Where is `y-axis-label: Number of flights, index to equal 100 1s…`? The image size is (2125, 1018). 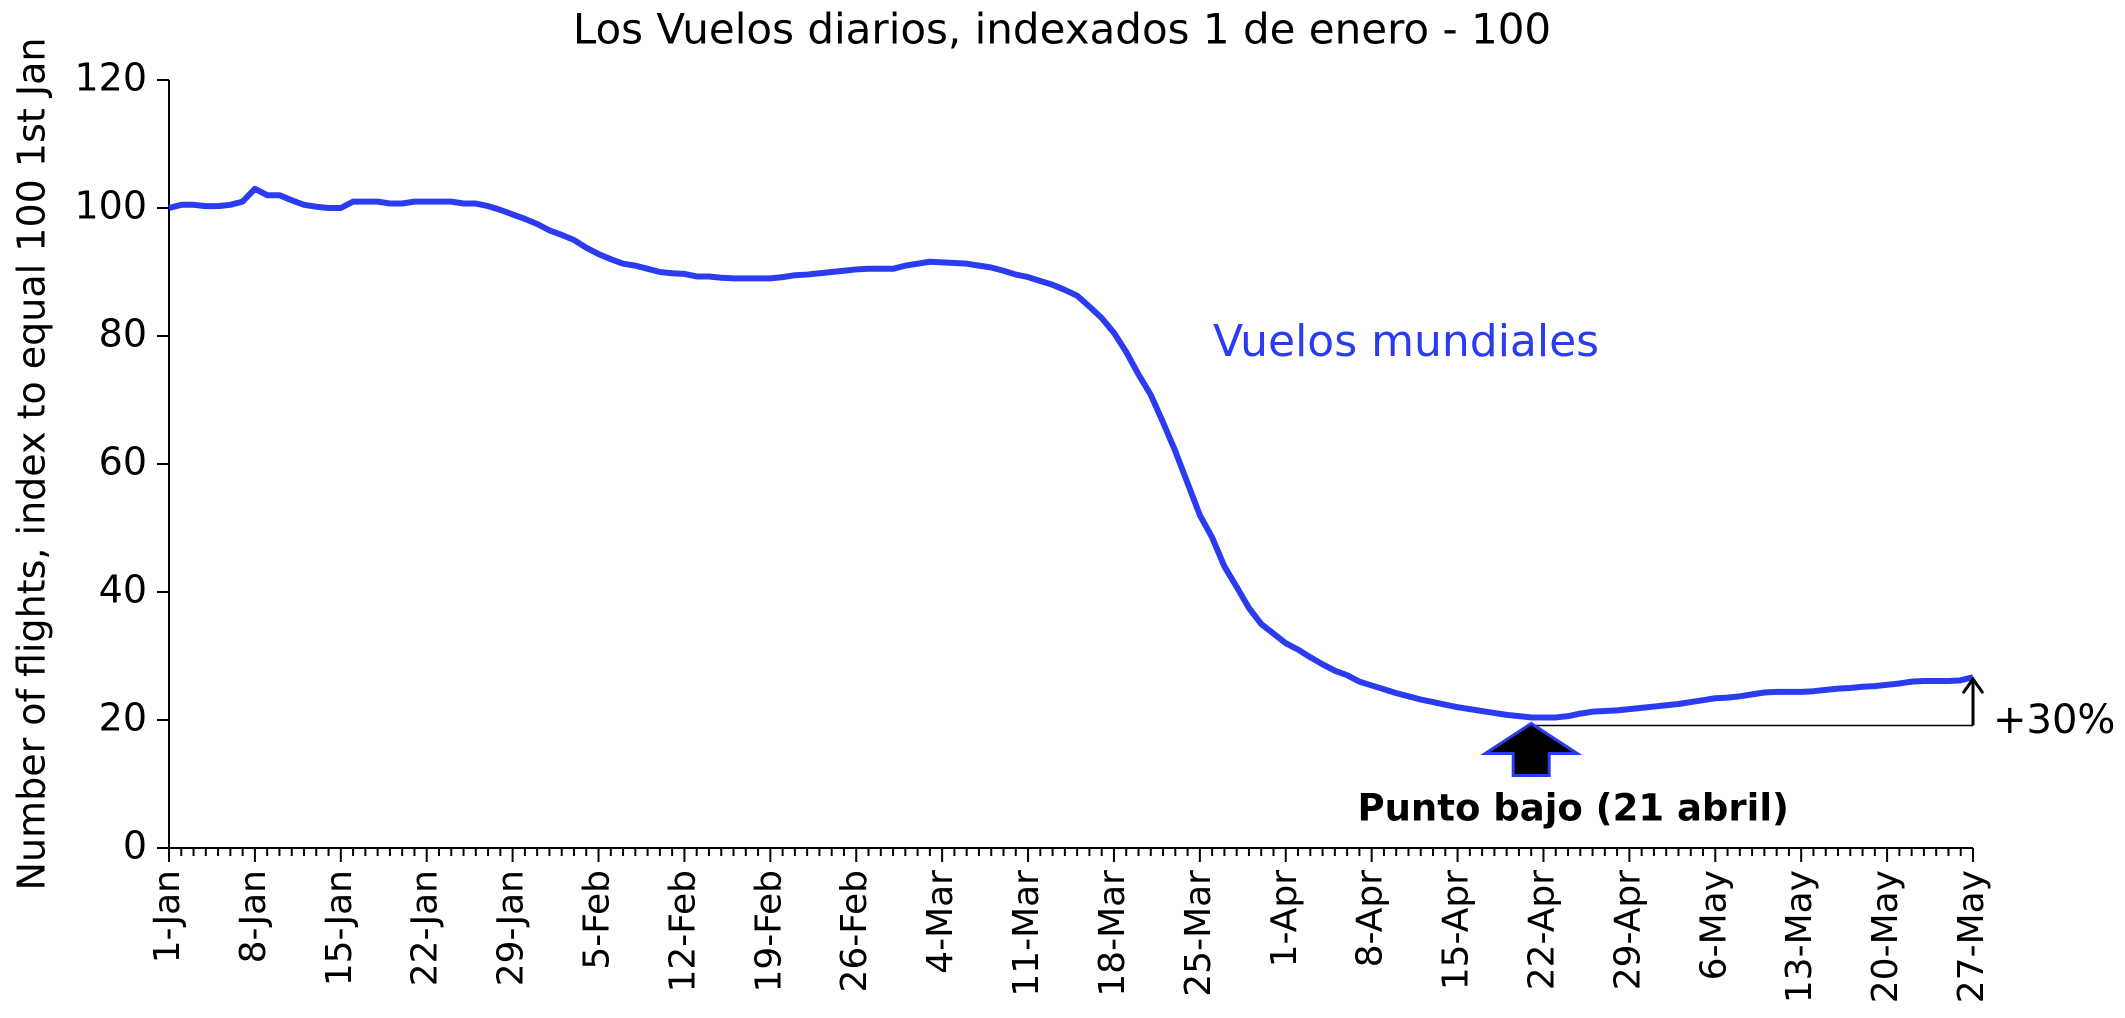 y-axis-label: Number of flights, index to equal 100 1s… is located at coordinates (32, 464).